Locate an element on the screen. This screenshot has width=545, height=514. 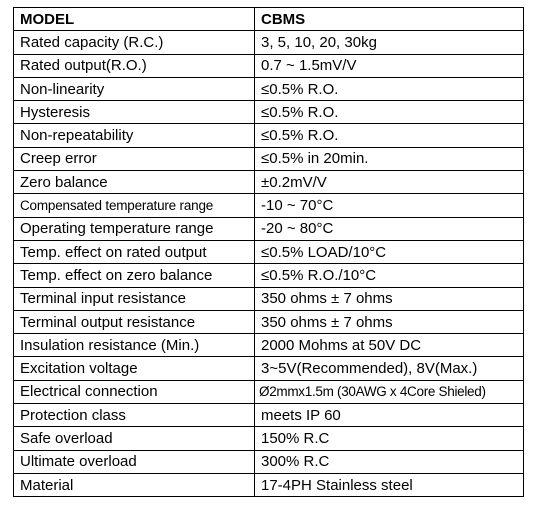
table-row: Operating temperature range -20 ~ 80°C is located at coordinates (268, 228).